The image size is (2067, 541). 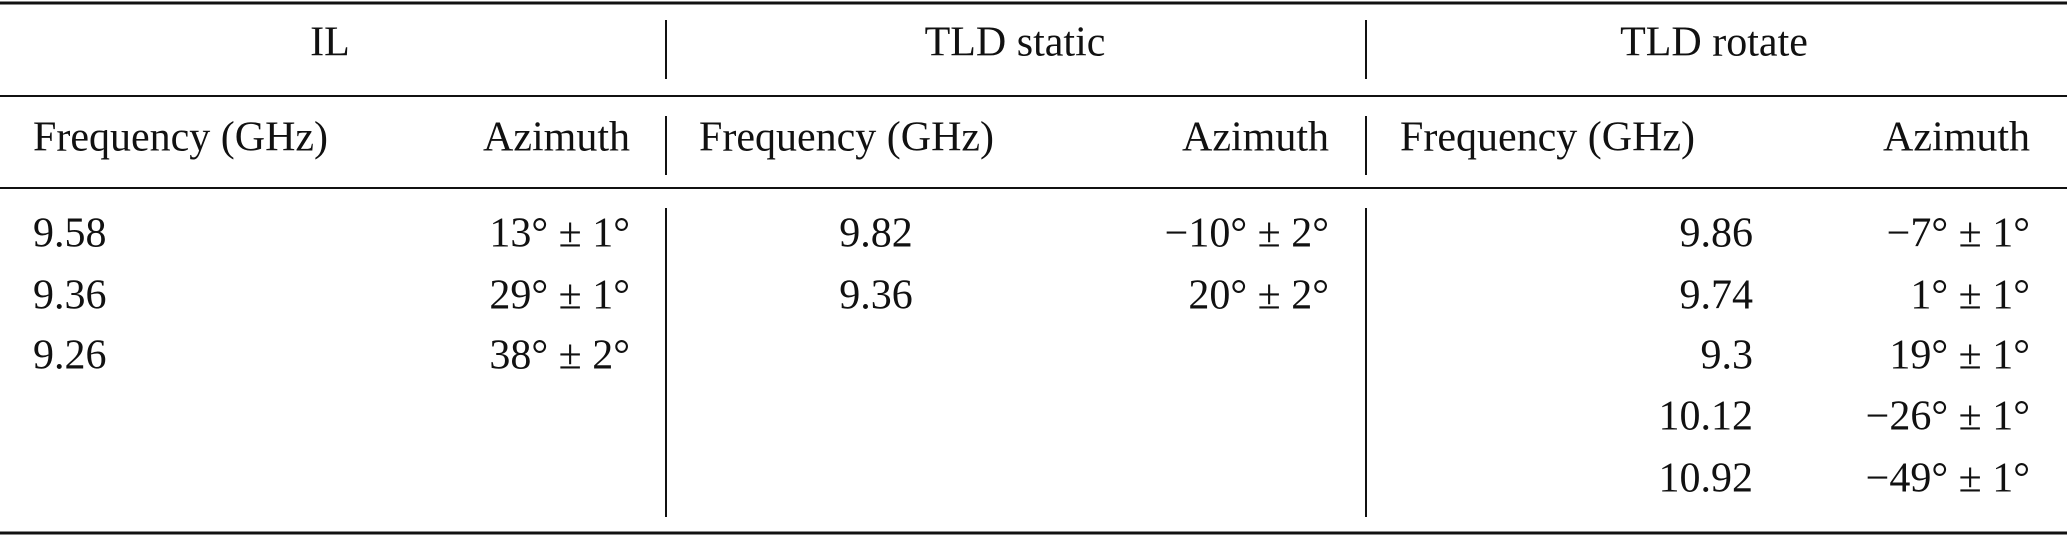 I want to click on cell: 9.74, so click(x=1717, y=296).